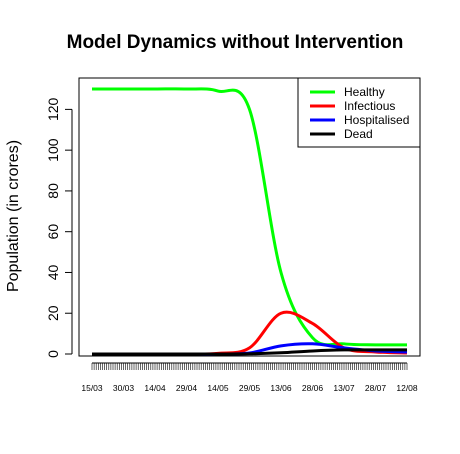  Describe the element at coordinates (187, 388) in the screenshot. I see `x-tick-label: 29/04` at that location.